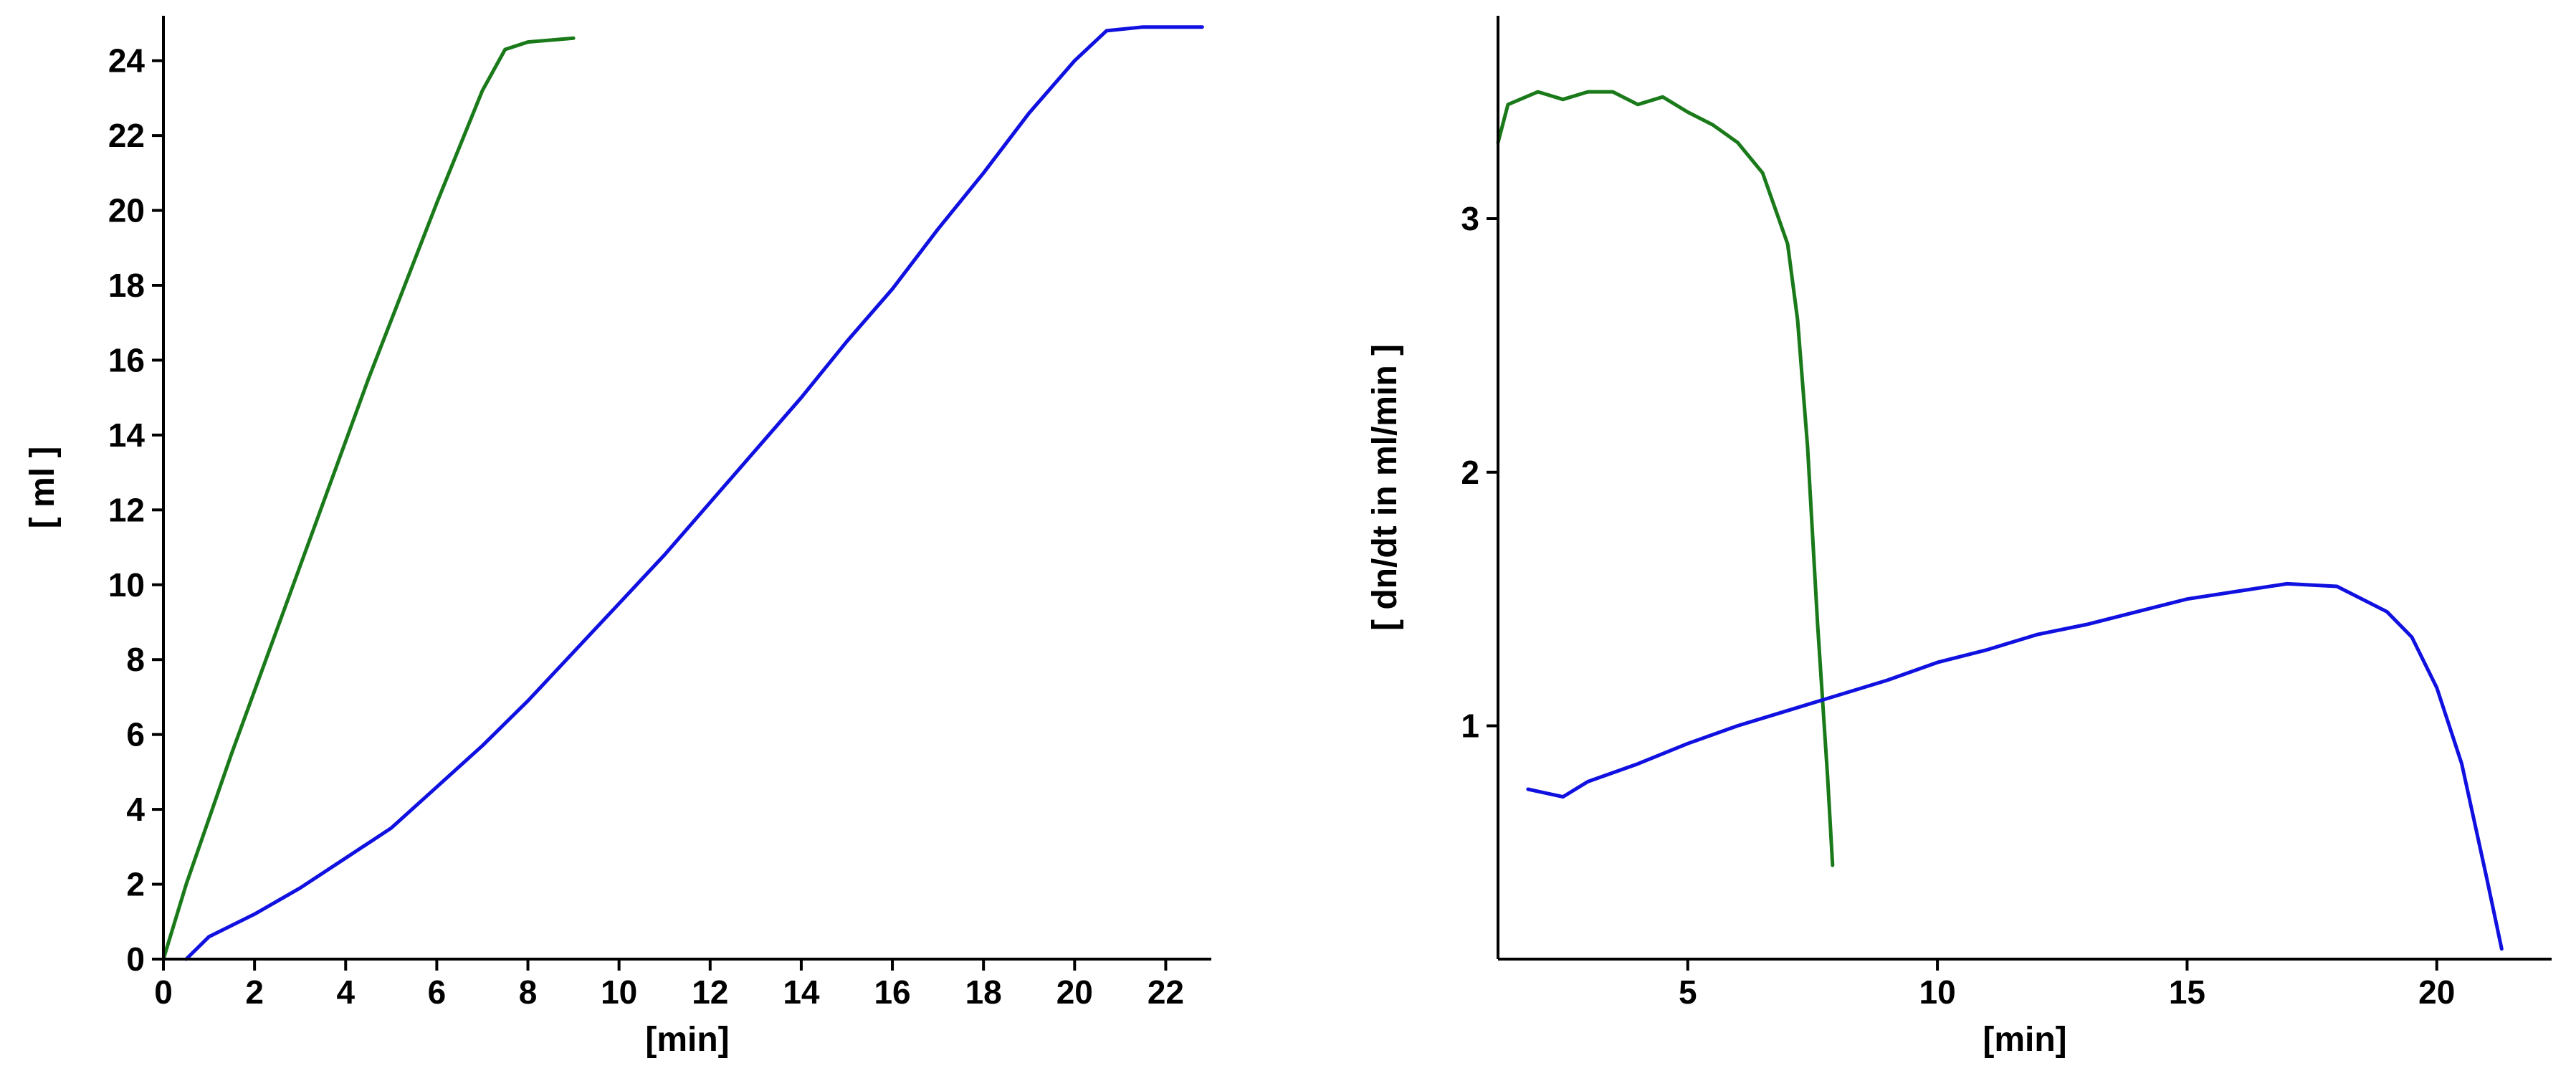  I want to click on y-tick-label: 12, so click(126, 509).